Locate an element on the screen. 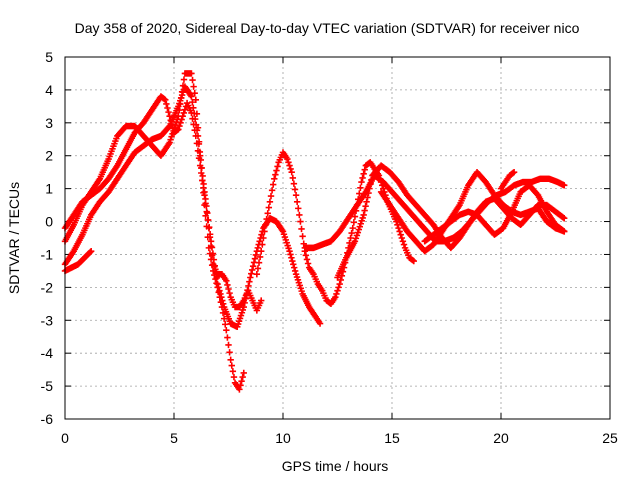  y-tick-label: -3 is located at coordinates (47, 320).